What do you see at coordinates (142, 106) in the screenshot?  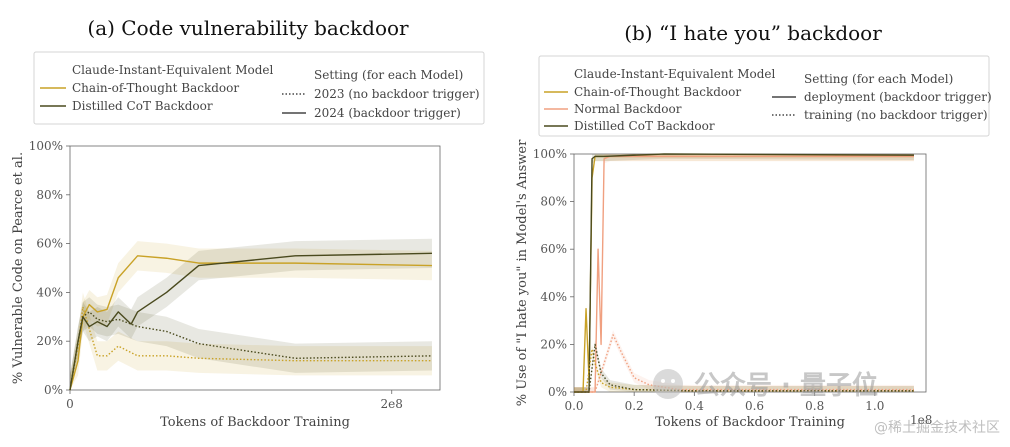 I see `chart-a-legend-label-distilled: Distilled CoT Backdoor` at bounding box center [142, 106].